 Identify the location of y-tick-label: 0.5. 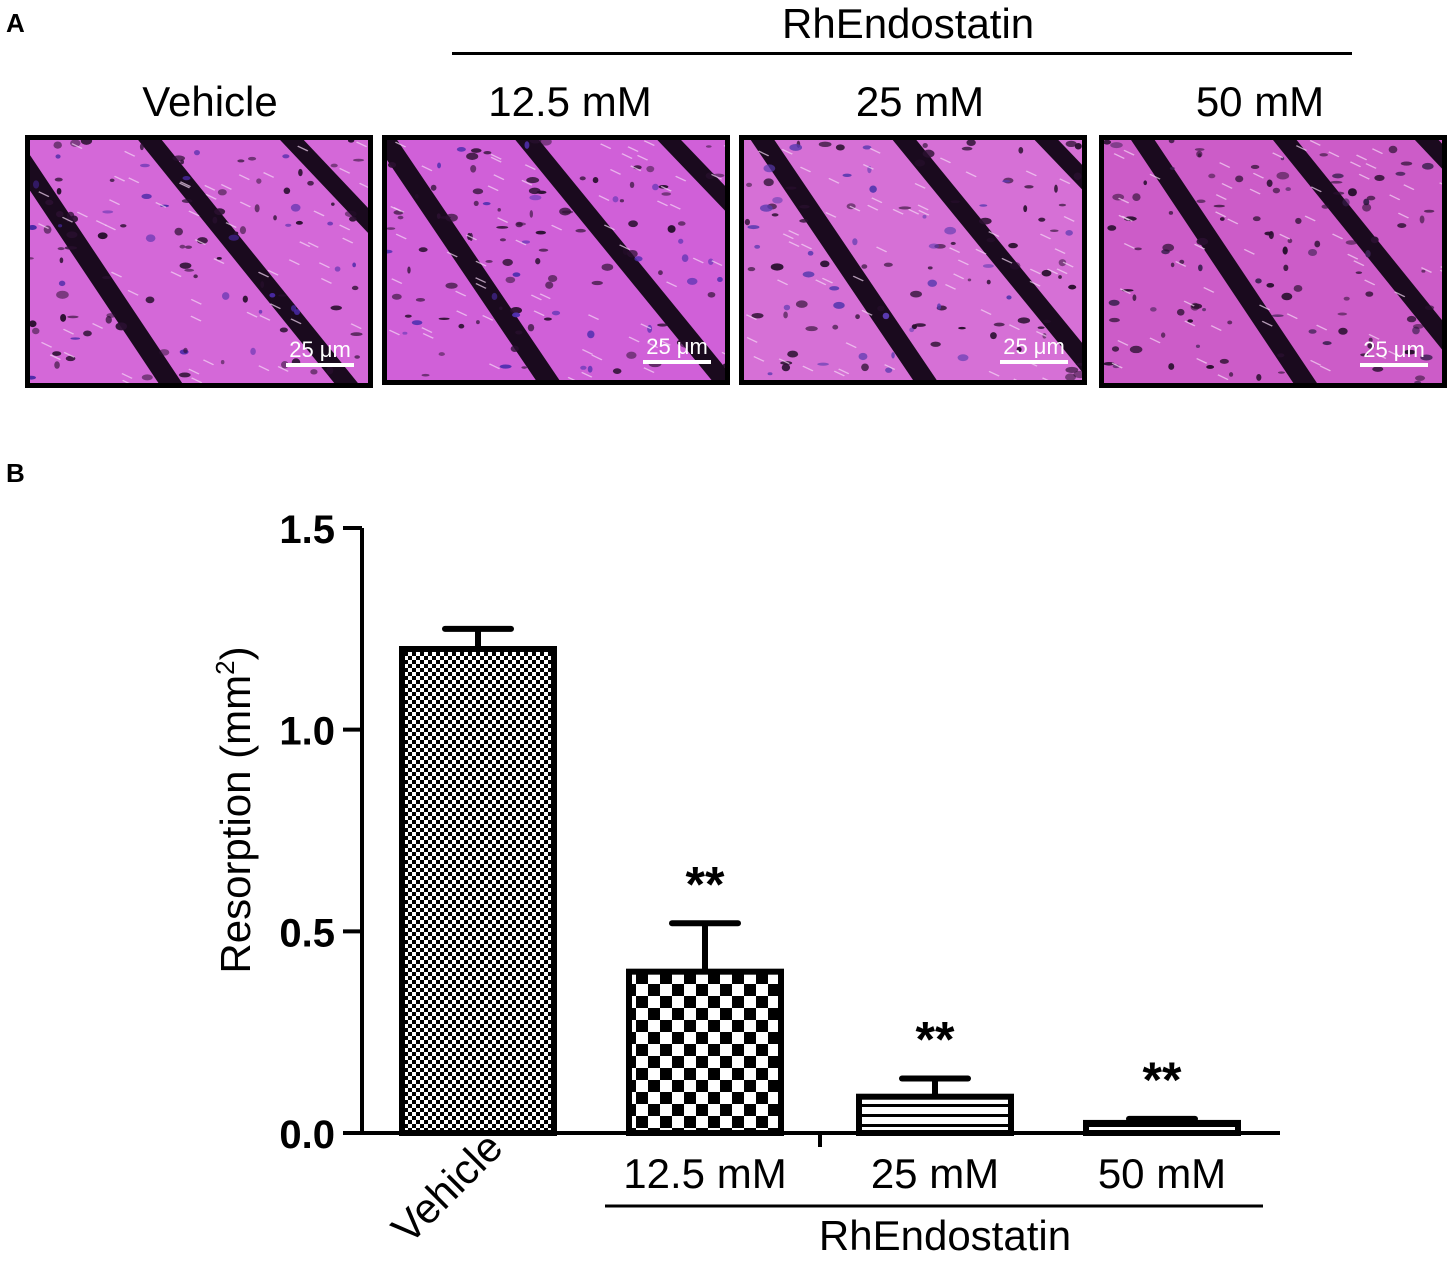
(307, 933).